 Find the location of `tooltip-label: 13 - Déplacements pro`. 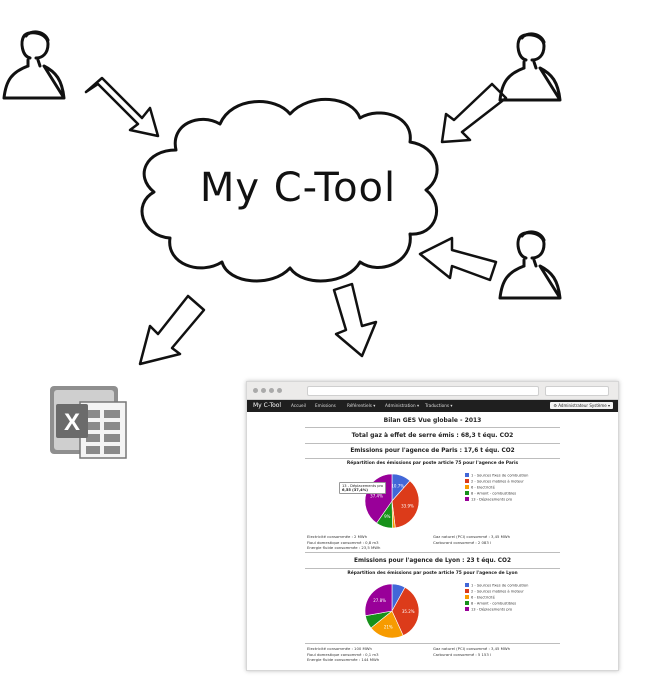

tooltip-label: 13 - Déplacements pro is located at coordinates (363, 486).